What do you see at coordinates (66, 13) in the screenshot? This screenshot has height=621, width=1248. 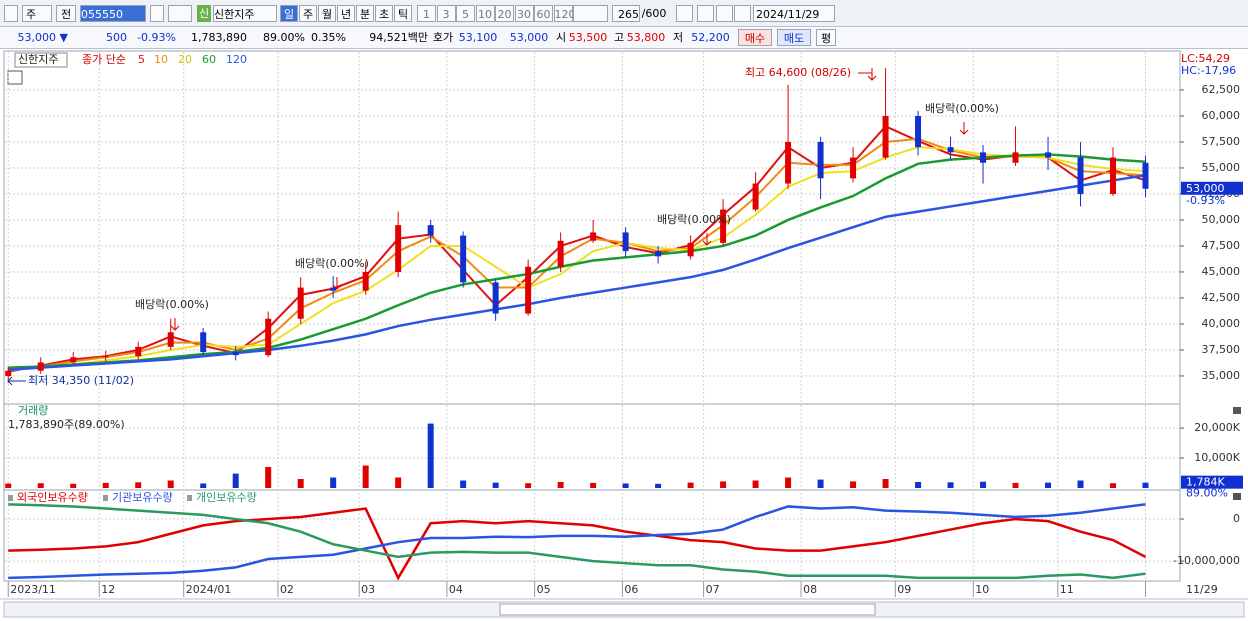 I see `prev-button: 전` at bounding box center [66, 13].